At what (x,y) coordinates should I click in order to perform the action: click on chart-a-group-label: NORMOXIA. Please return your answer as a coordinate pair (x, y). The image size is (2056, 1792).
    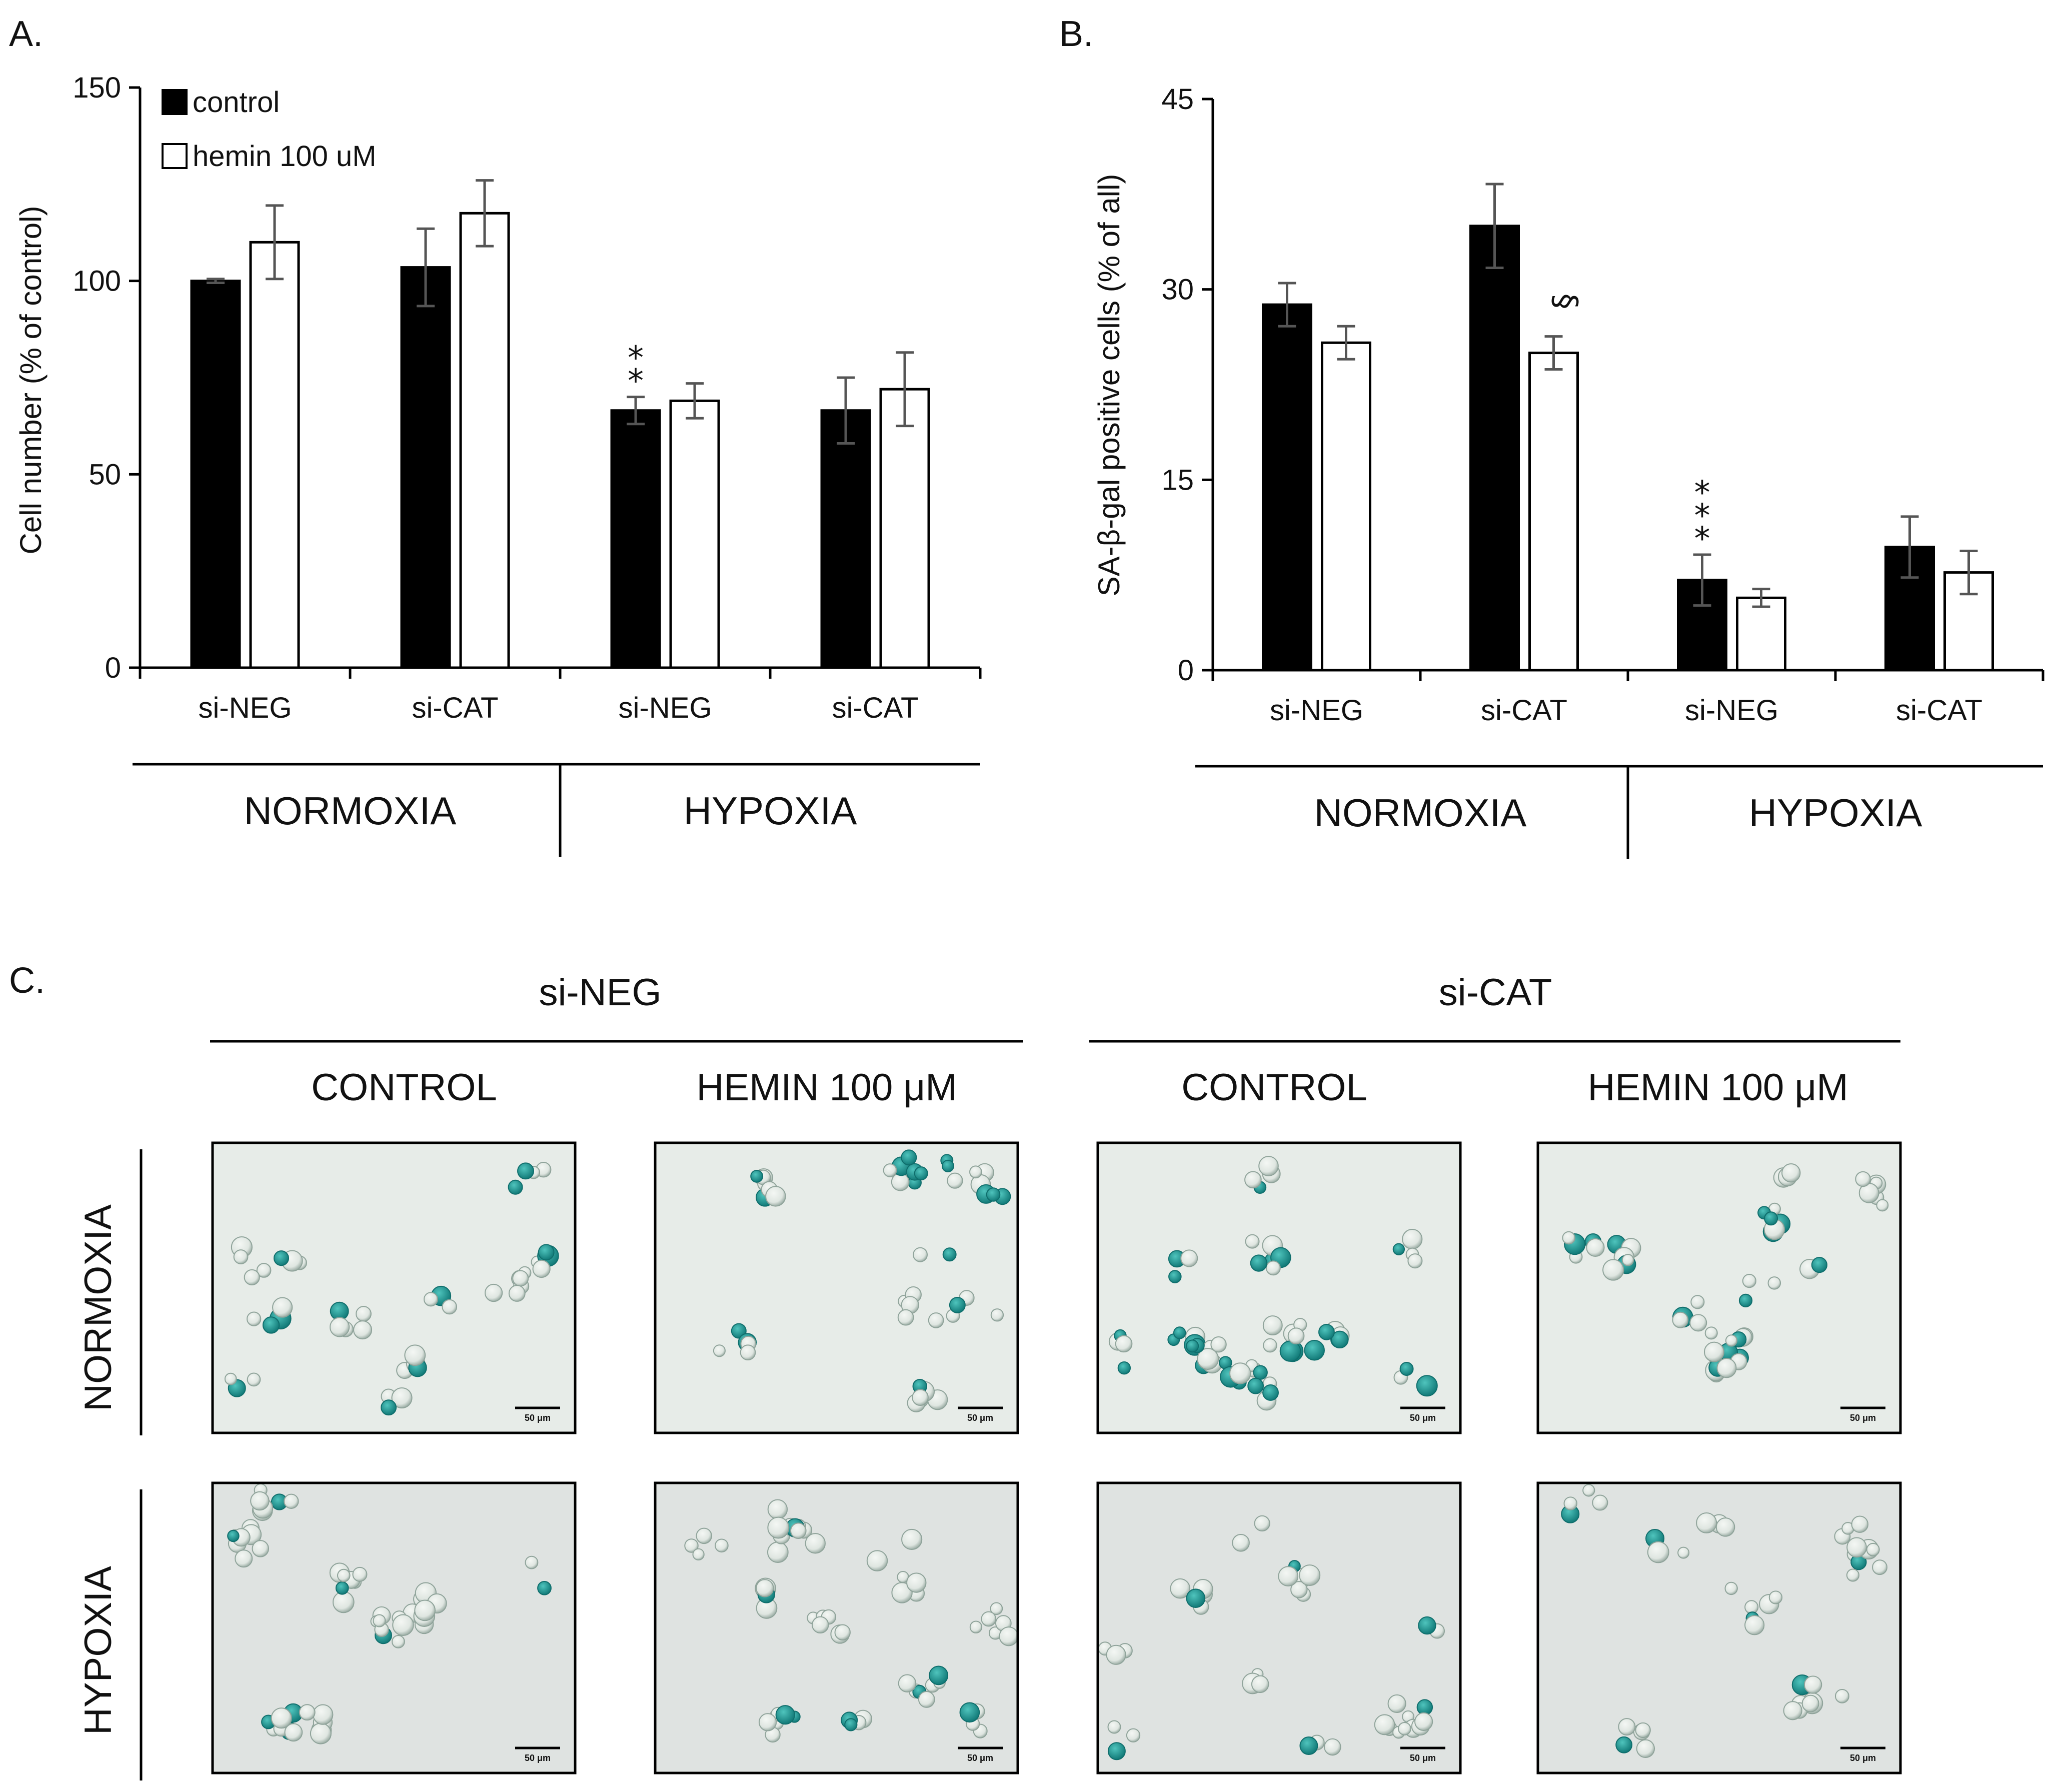
    Looking at the image, I should click on (350, 811).